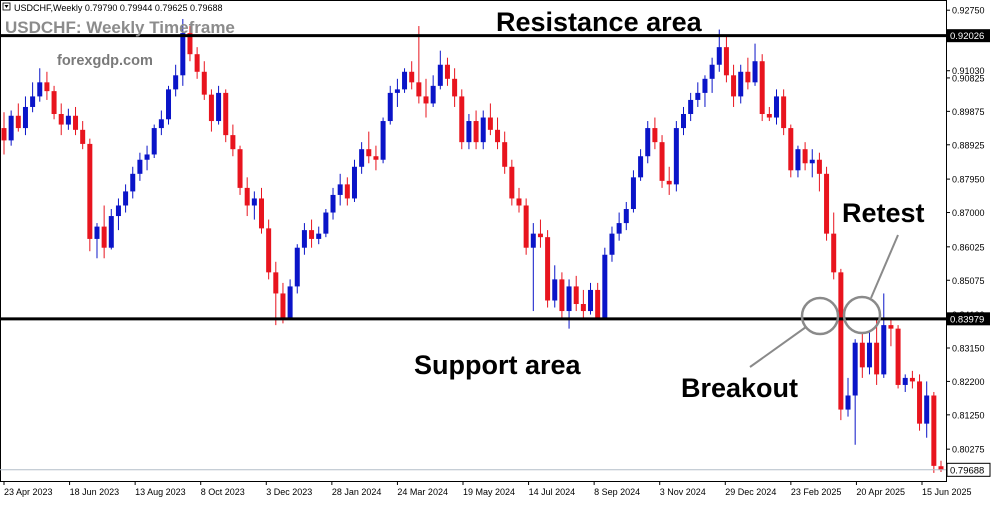 This screenshot has height=506, width=991. I want to click on current-price-label: 0.79688, so click(967, 470).